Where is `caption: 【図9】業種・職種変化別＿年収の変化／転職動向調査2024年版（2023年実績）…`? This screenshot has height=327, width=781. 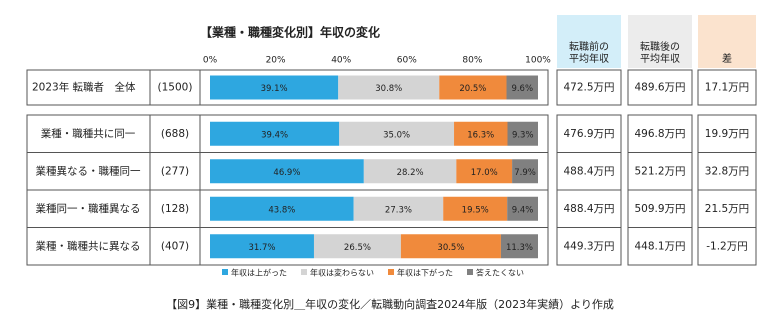
caption: 【図9】業種・職種変化別＿年収の変化／転職動向調査2024年版（2023年実績）… is located at coordinates (390, 304).